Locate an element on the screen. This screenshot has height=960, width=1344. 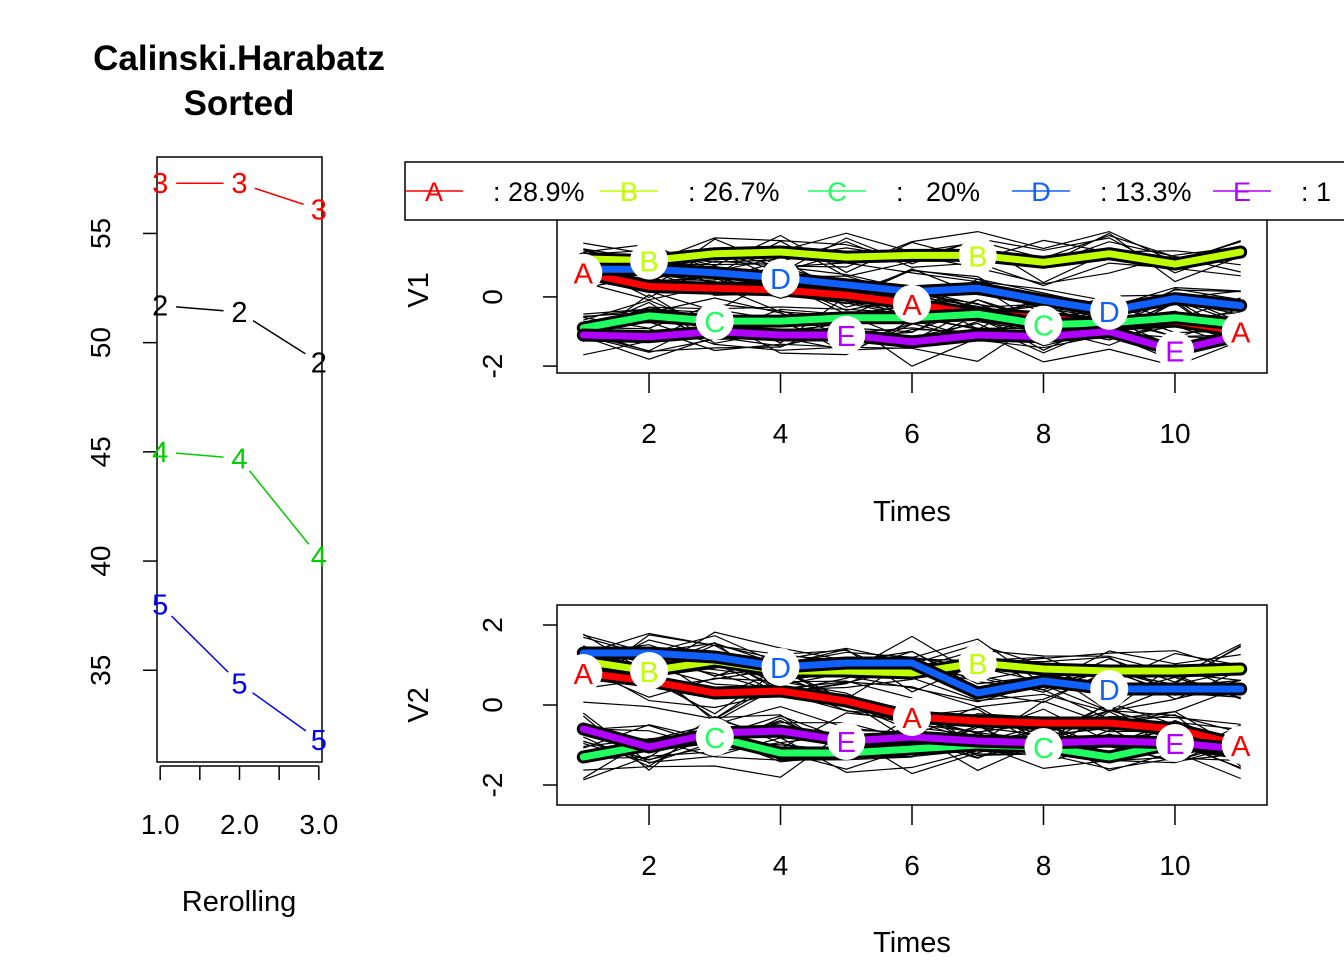
x-tick-label: 6 is located at coordinates (912, 433).